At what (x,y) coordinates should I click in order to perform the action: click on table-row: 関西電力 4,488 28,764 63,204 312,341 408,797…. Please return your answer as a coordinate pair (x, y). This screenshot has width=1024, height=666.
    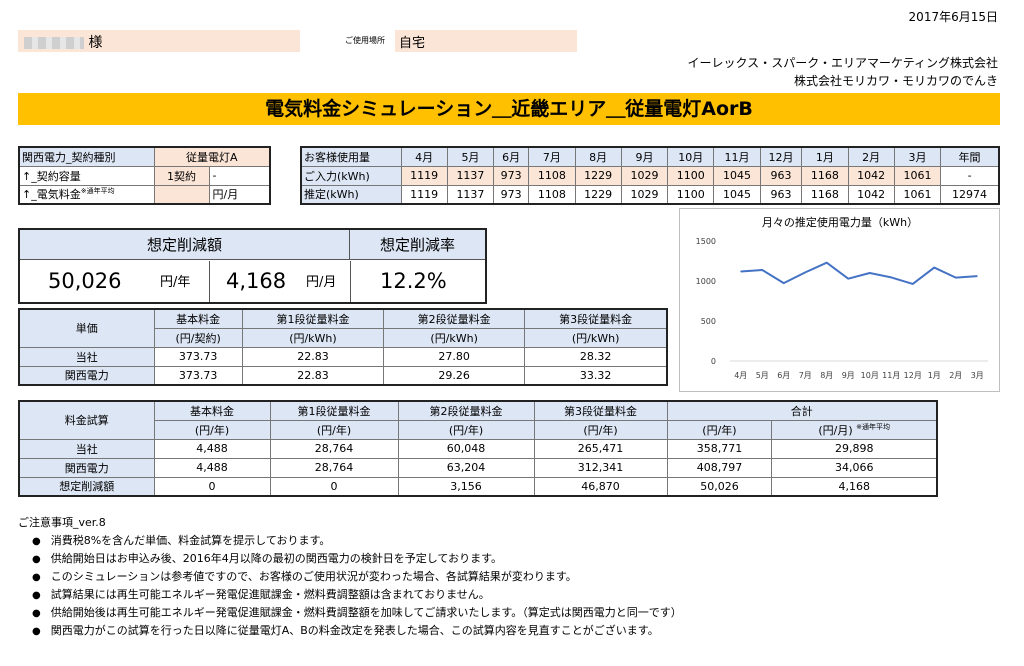
    Looking at the image, I should click on (478, 467).